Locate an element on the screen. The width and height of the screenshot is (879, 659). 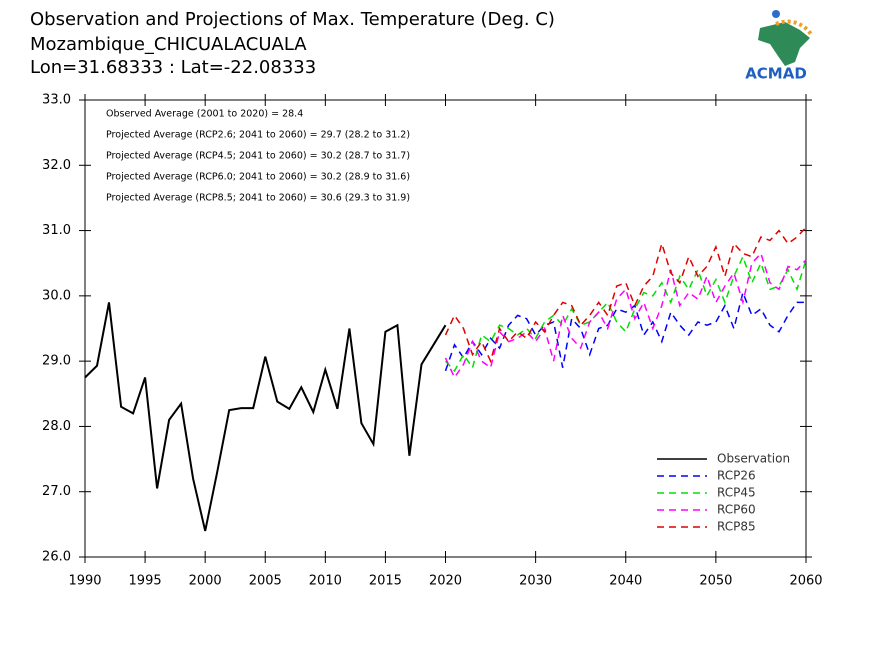
legend-label: RCP60 is located at coordinates (736, 510).